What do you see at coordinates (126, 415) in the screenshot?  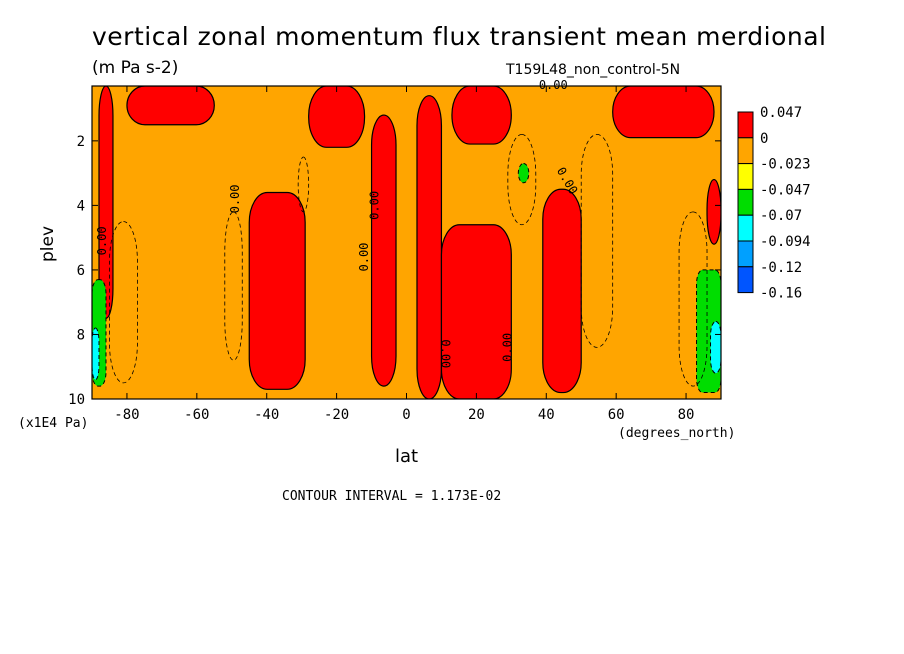 I see `x-tick-label: -80` at bounding box center [126, 415].